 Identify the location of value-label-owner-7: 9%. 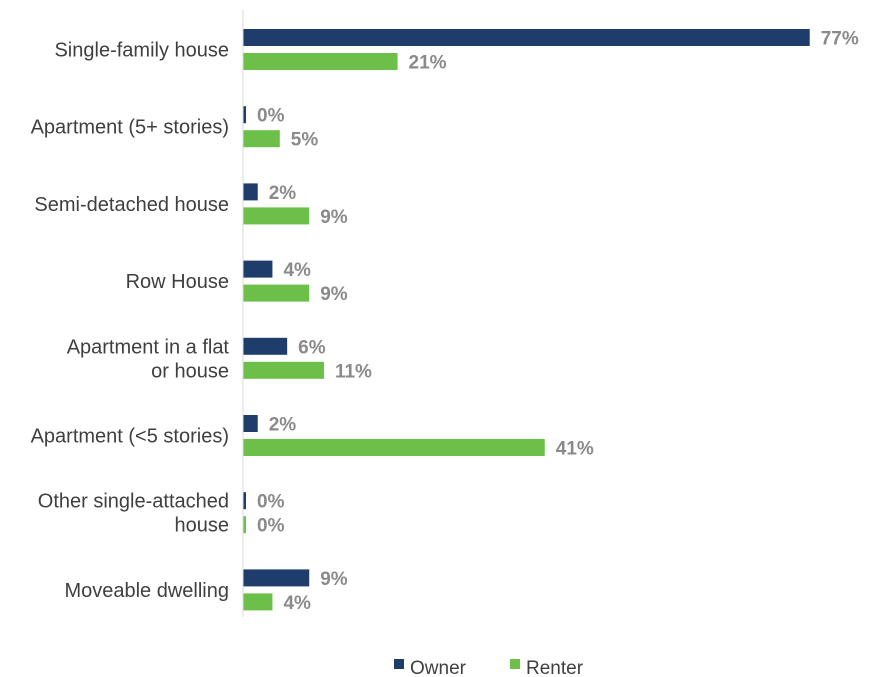
(334, 579).